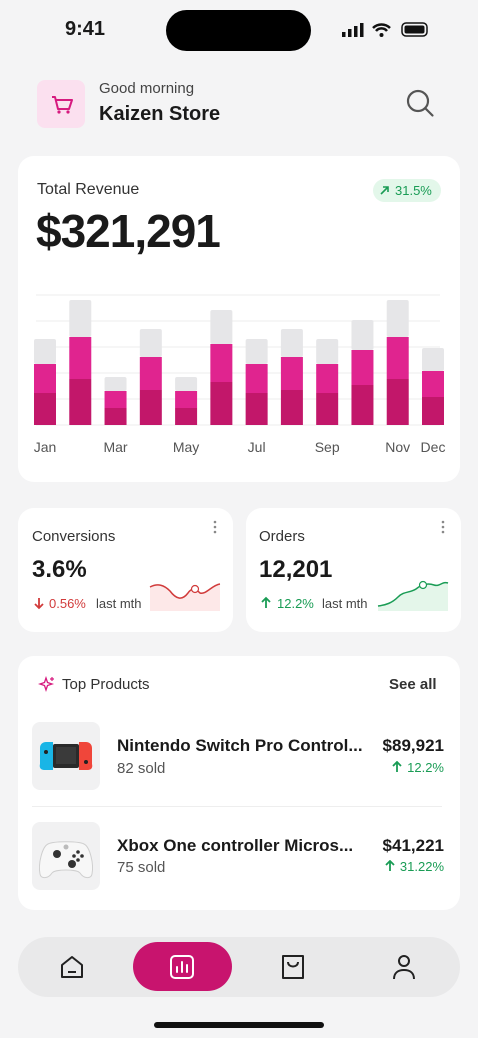 The height and width of the screenshot is (1038, 478). I want to click on product-revenue: $41,221, so click(413, 845).